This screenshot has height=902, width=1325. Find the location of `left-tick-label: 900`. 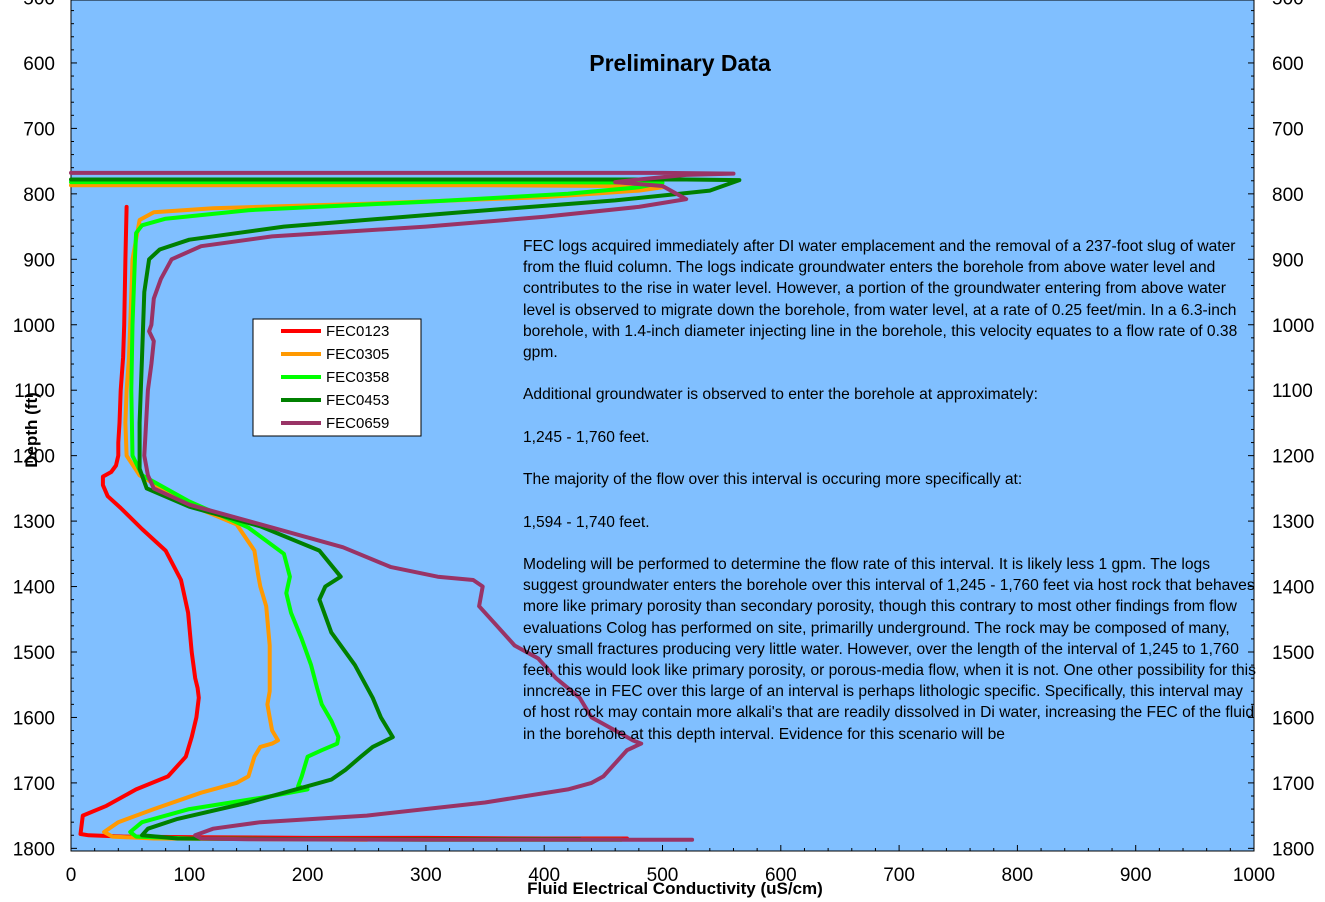

left-tick-label: 900 is located at coordinates (39, 260).